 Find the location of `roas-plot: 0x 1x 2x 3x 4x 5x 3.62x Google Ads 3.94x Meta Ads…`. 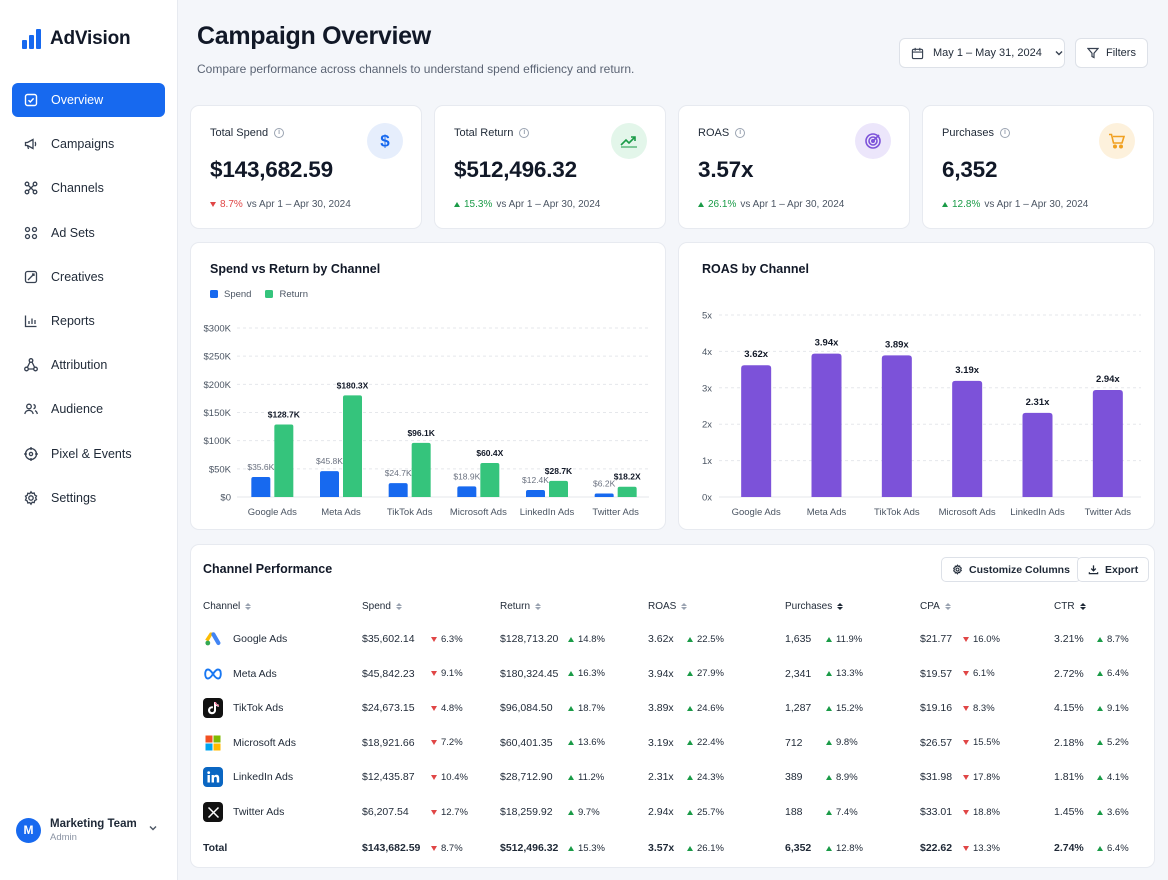

roas-plot: 0x 1x 2x 3x 4x 5x 3.62x Google Ads 3.94x Meta Ads… is located at coordinates (921, 414).